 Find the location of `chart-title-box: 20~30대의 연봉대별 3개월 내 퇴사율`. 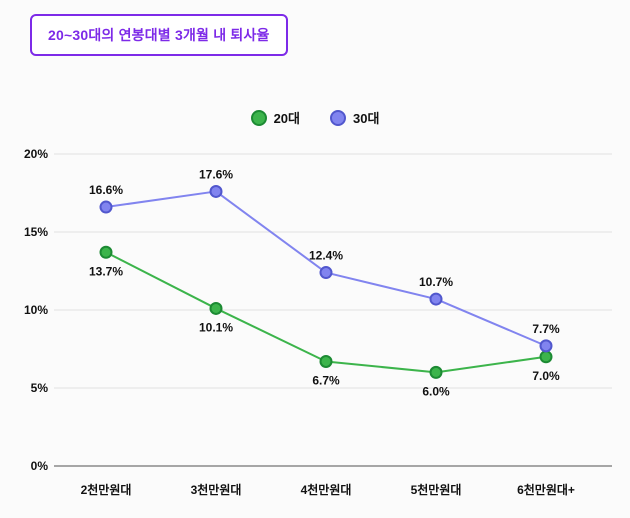

chart-title-box: 20~30대의 연봉대별 3개월 내 퇴사율 is located at coordinates (159, 35).